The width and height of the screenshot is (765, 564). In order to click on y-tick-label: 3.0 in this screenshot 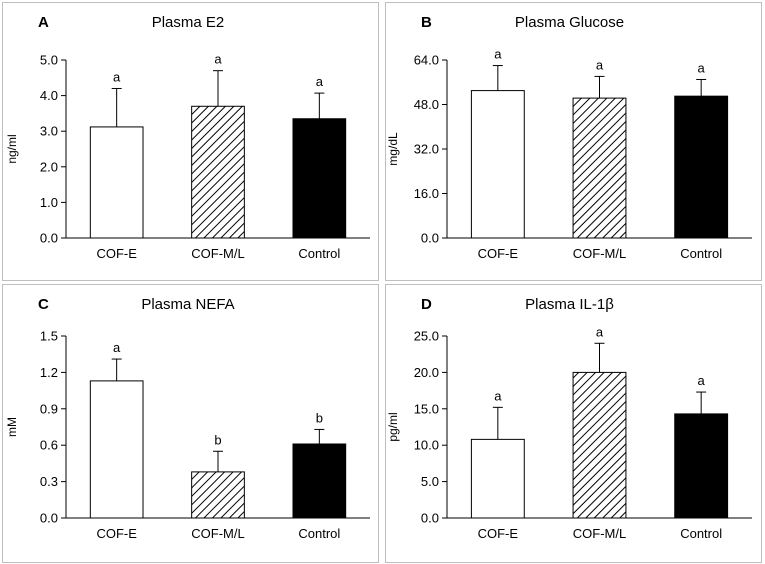, I will do `click(49, 131)`.